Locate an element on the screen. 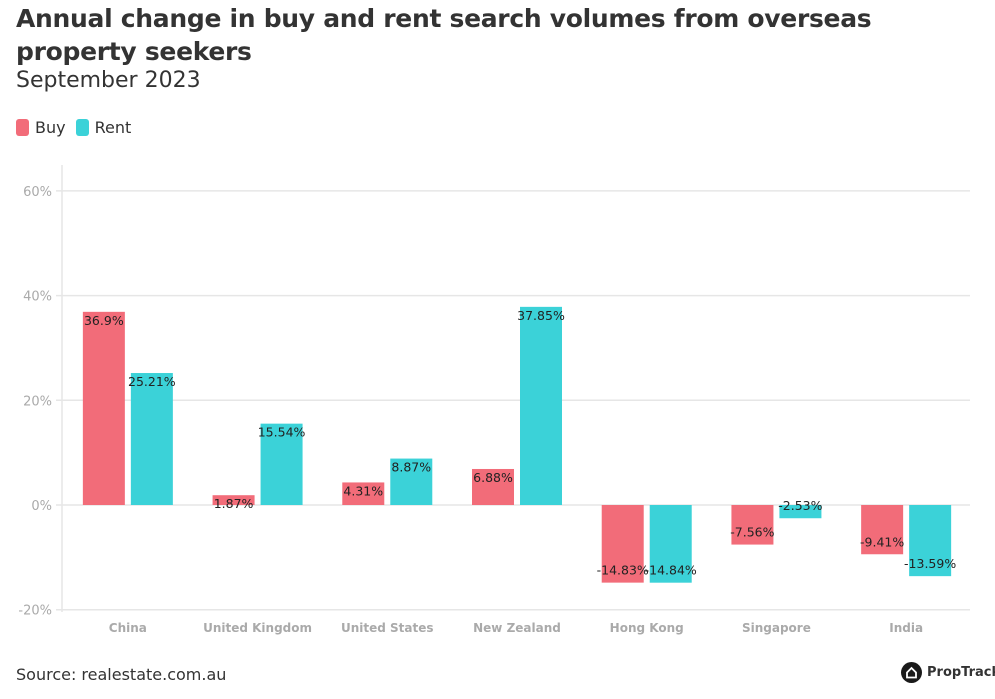 This screenshot has height=699, width=995. legend-item-rent: Rent is located at coordinates (103, 127).